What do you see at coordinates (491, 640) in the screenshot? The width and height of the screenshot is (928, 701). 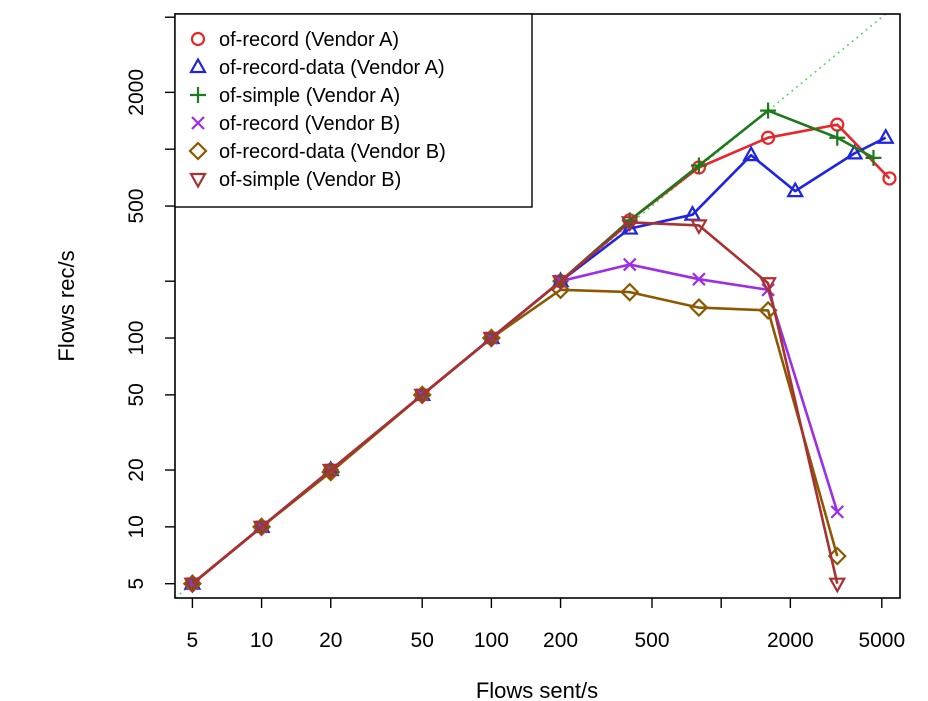 I see `x-tick-label: 100` at bounding box center [491, 640].